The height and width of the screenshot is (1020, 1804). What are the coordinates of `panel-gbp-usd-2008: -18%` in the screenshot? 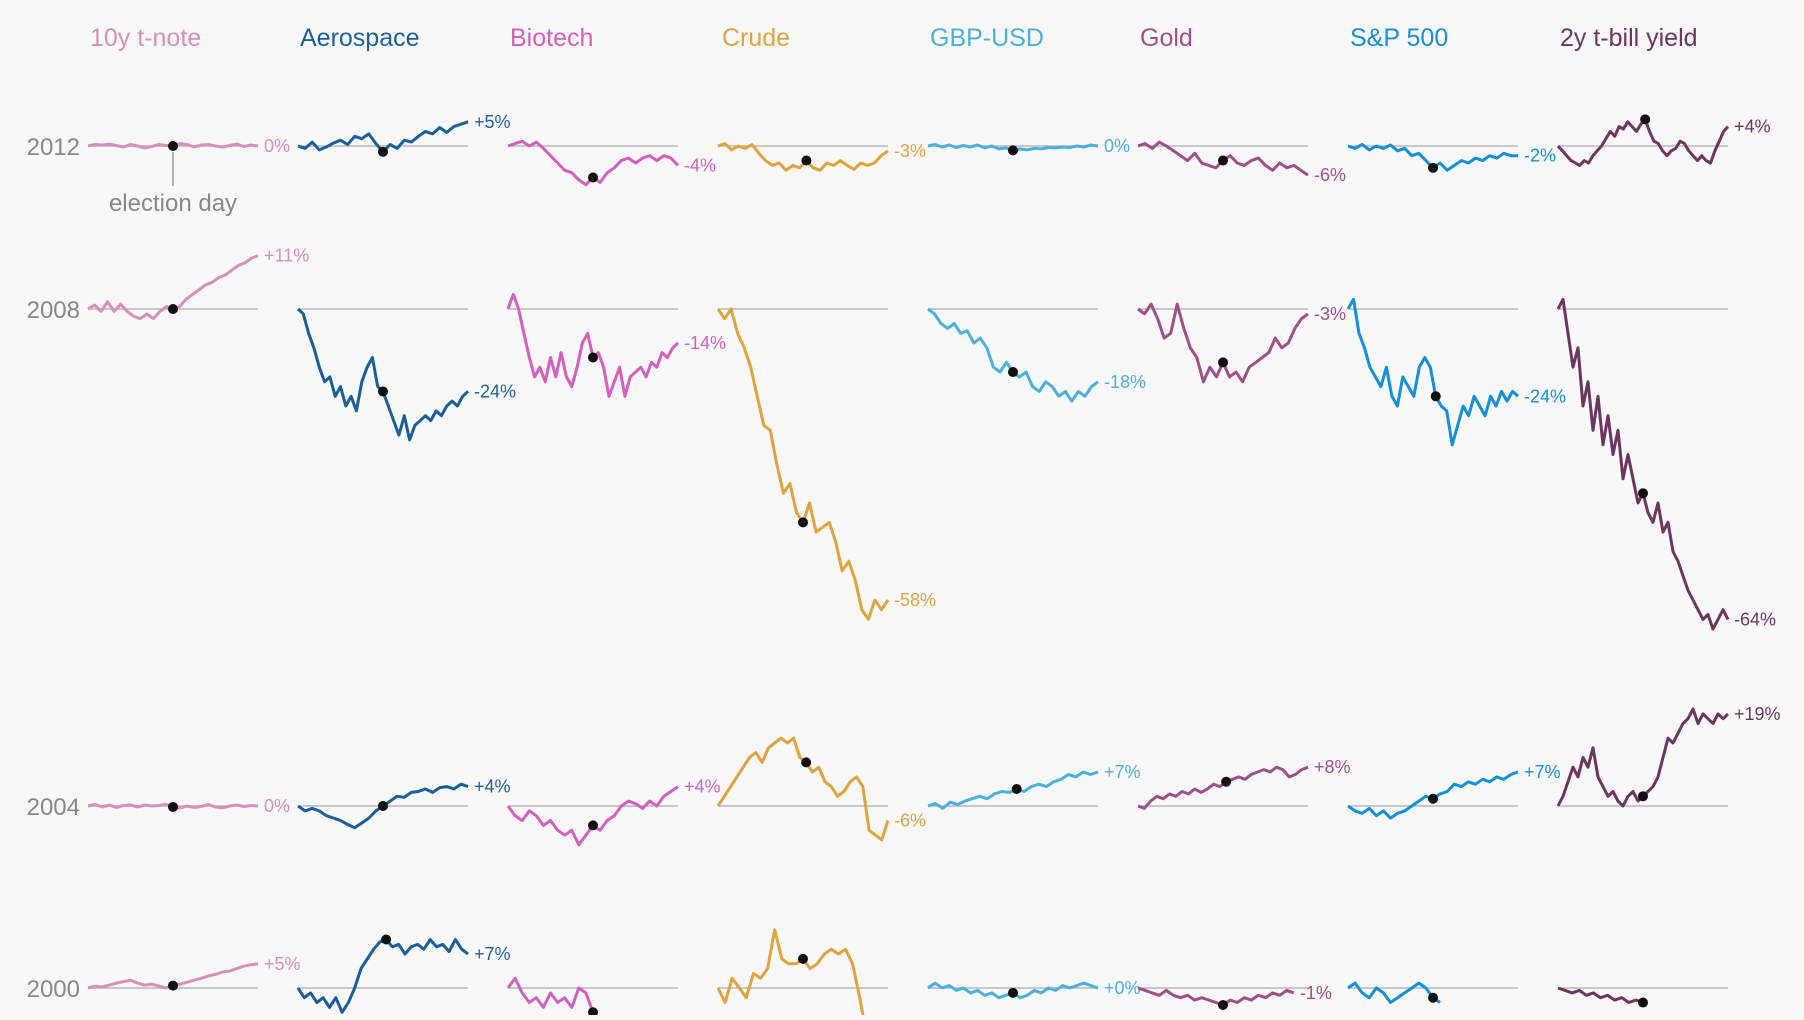 It's located at (1036, 355).